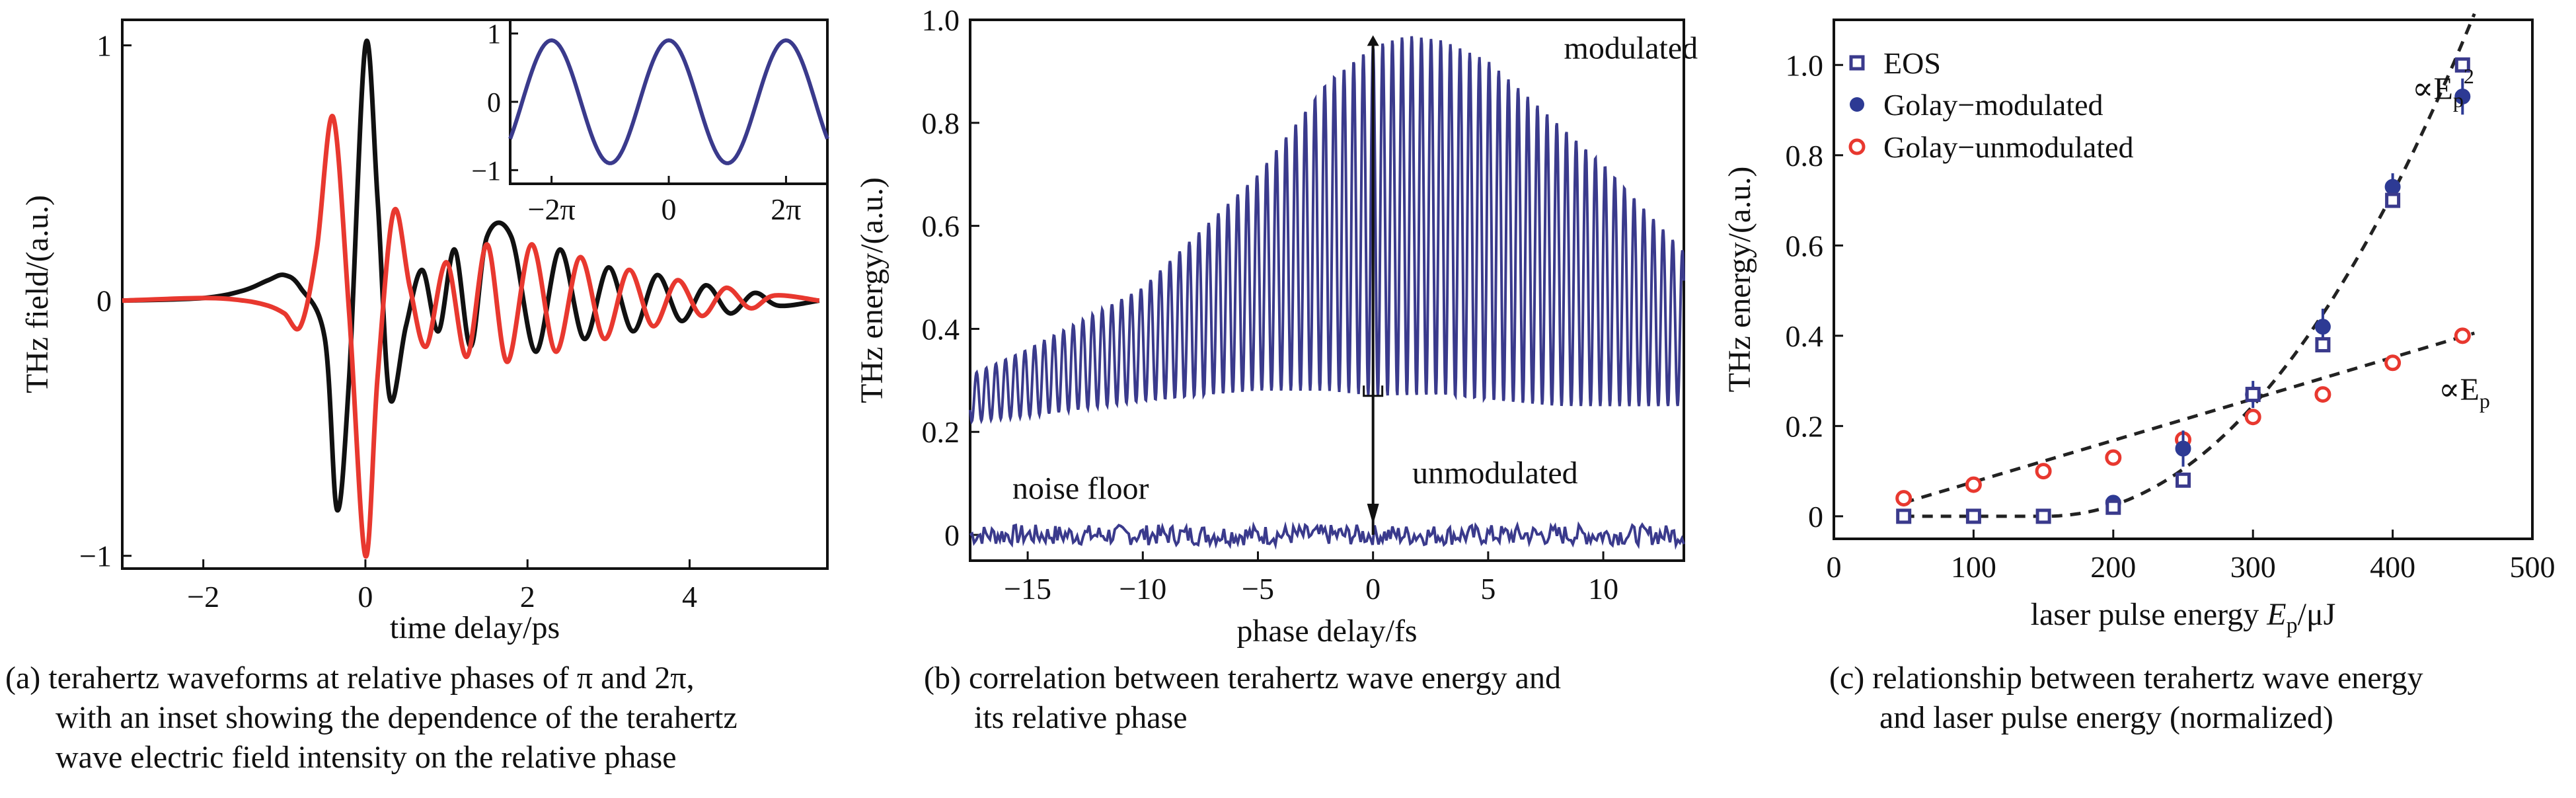 The height and width of the screenshot is (798, 2576). I want to click on panel-c-xtick-label: 300, so click(2253, 567).